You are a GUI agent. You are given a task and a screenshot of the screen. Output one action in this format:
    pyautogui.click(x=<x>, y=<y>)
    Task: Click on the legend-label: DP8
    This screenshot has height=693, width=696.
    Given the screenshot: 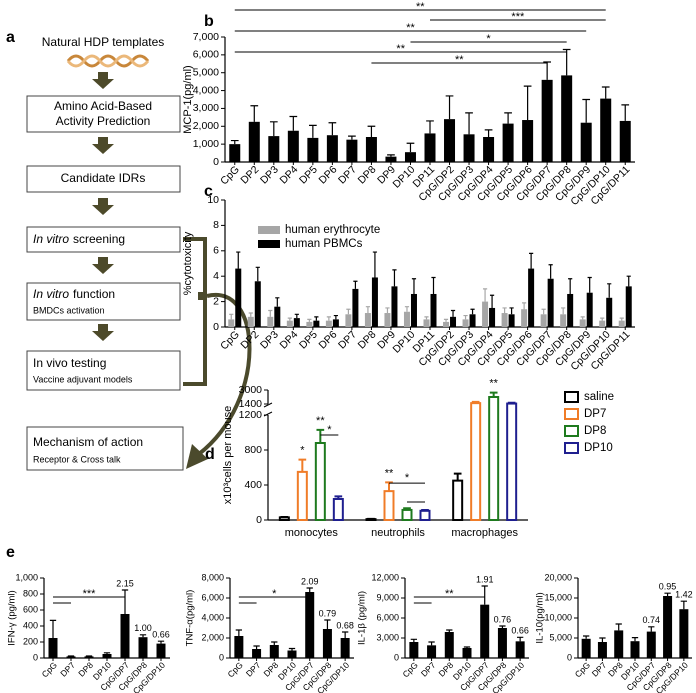 What is the action you would take?
    pyautogui.click(x=595, y=431)
    